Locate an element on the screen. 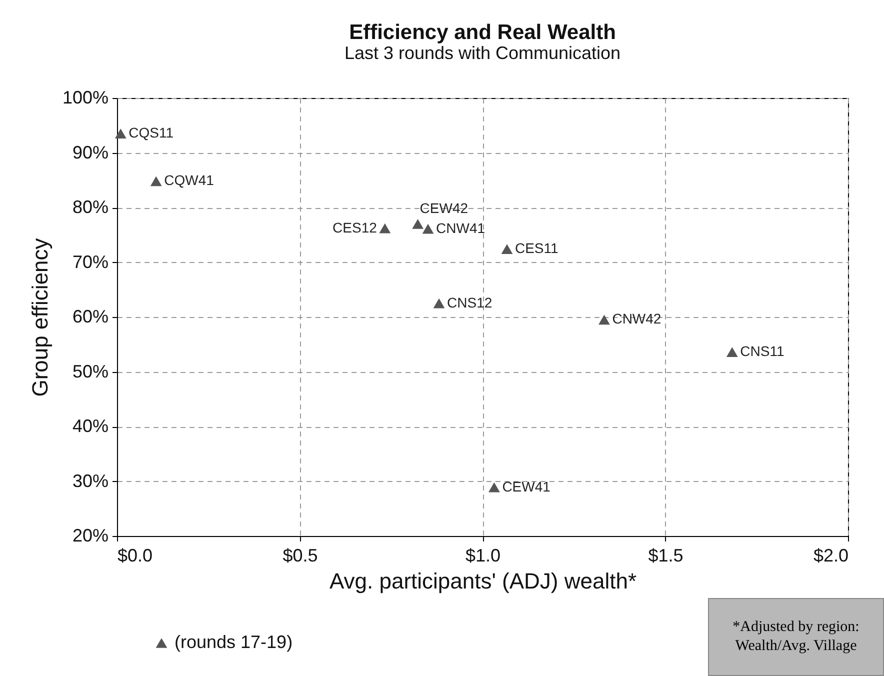 The width and height of the screenshot is (884, 676). annotation: CES11 is located at coordinates (536, 248).